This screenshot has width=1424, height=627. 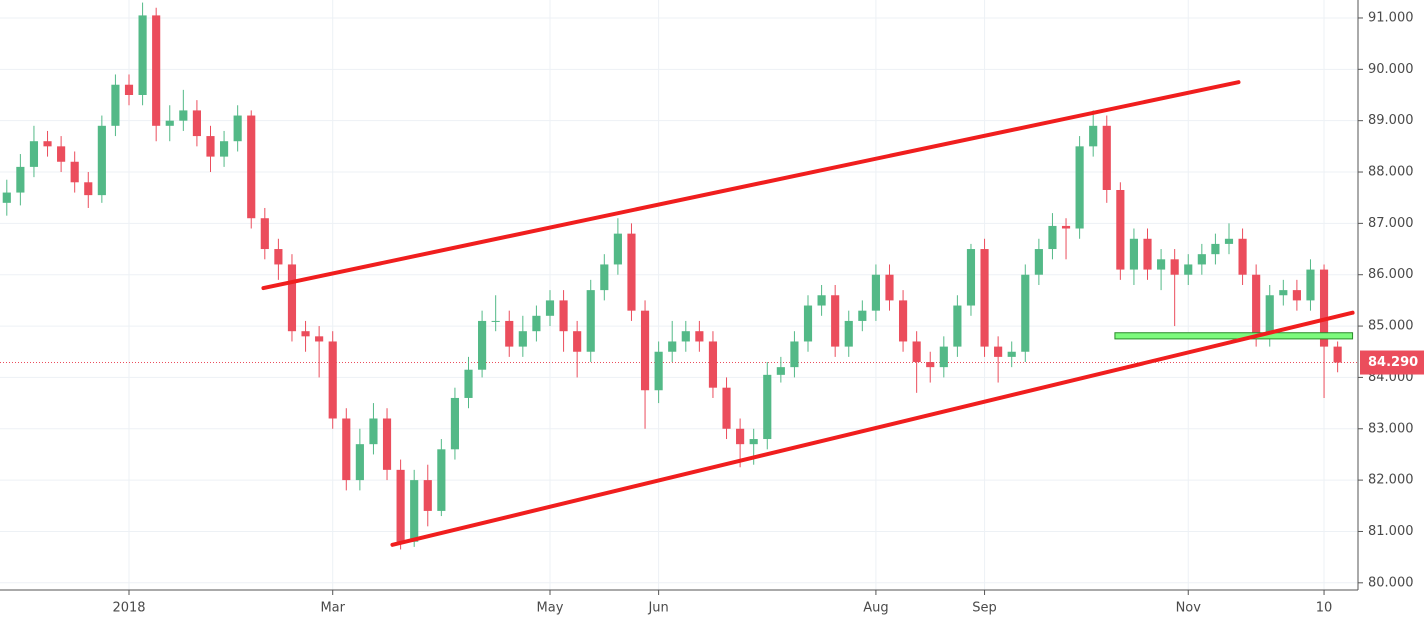 I want to click on x-tick-label: 10, so click(x=1324, y=608).